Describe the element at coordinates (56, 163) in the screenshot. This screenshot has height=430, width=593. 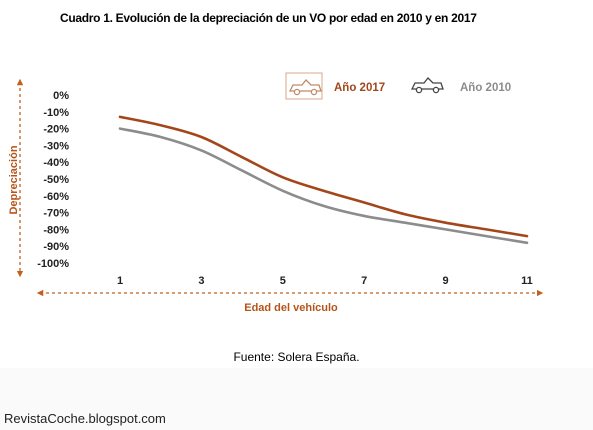
I see `y-tick-label: -40%` at that location.